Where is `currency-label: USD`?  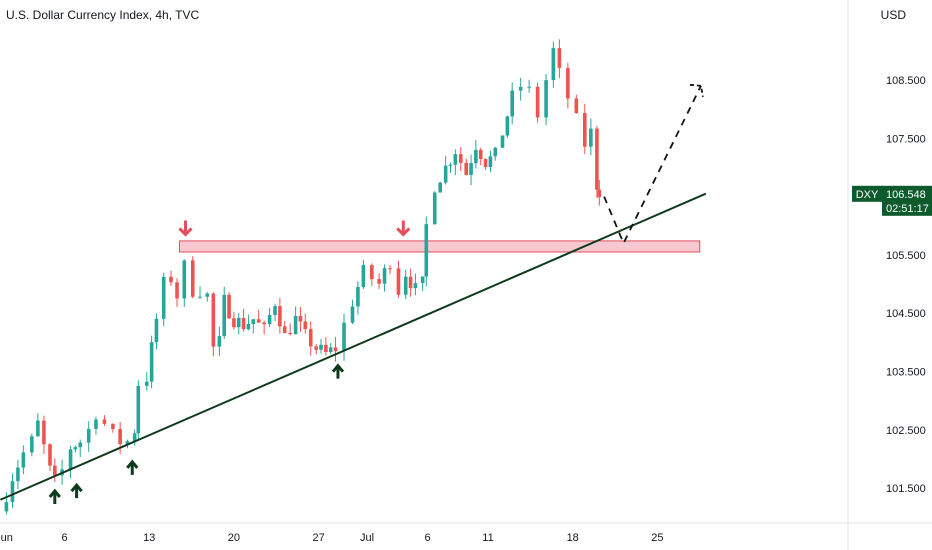
currency-label: USD is located at coordinates (893, 15).